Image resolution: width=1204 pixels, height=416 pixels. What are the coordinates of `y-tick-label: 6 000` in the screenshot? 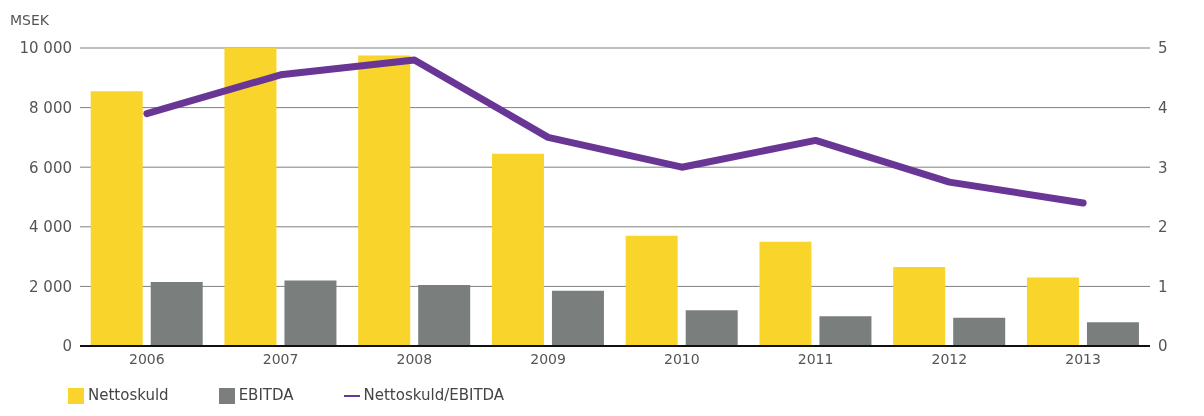 It's located at (50, 167).